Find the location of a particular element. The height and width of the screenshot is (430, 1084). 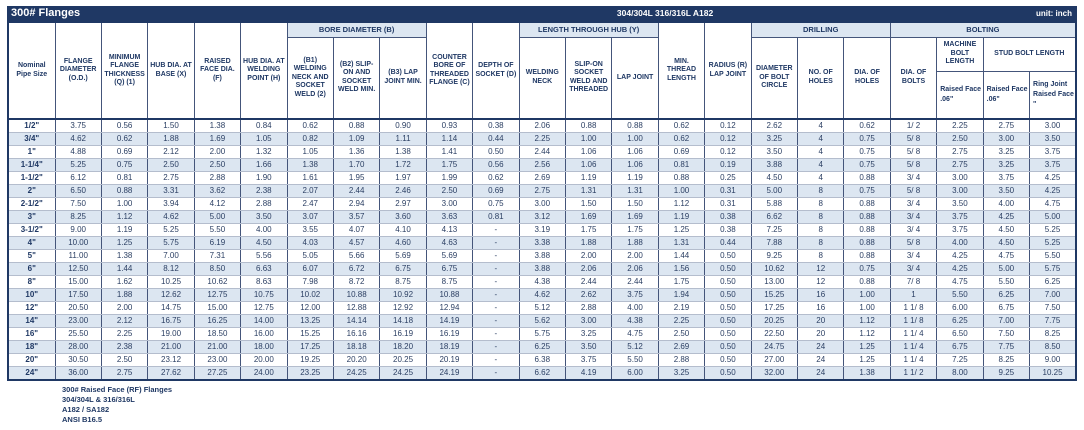

value-cell: 0.56 is located at coordinates (496, 165).